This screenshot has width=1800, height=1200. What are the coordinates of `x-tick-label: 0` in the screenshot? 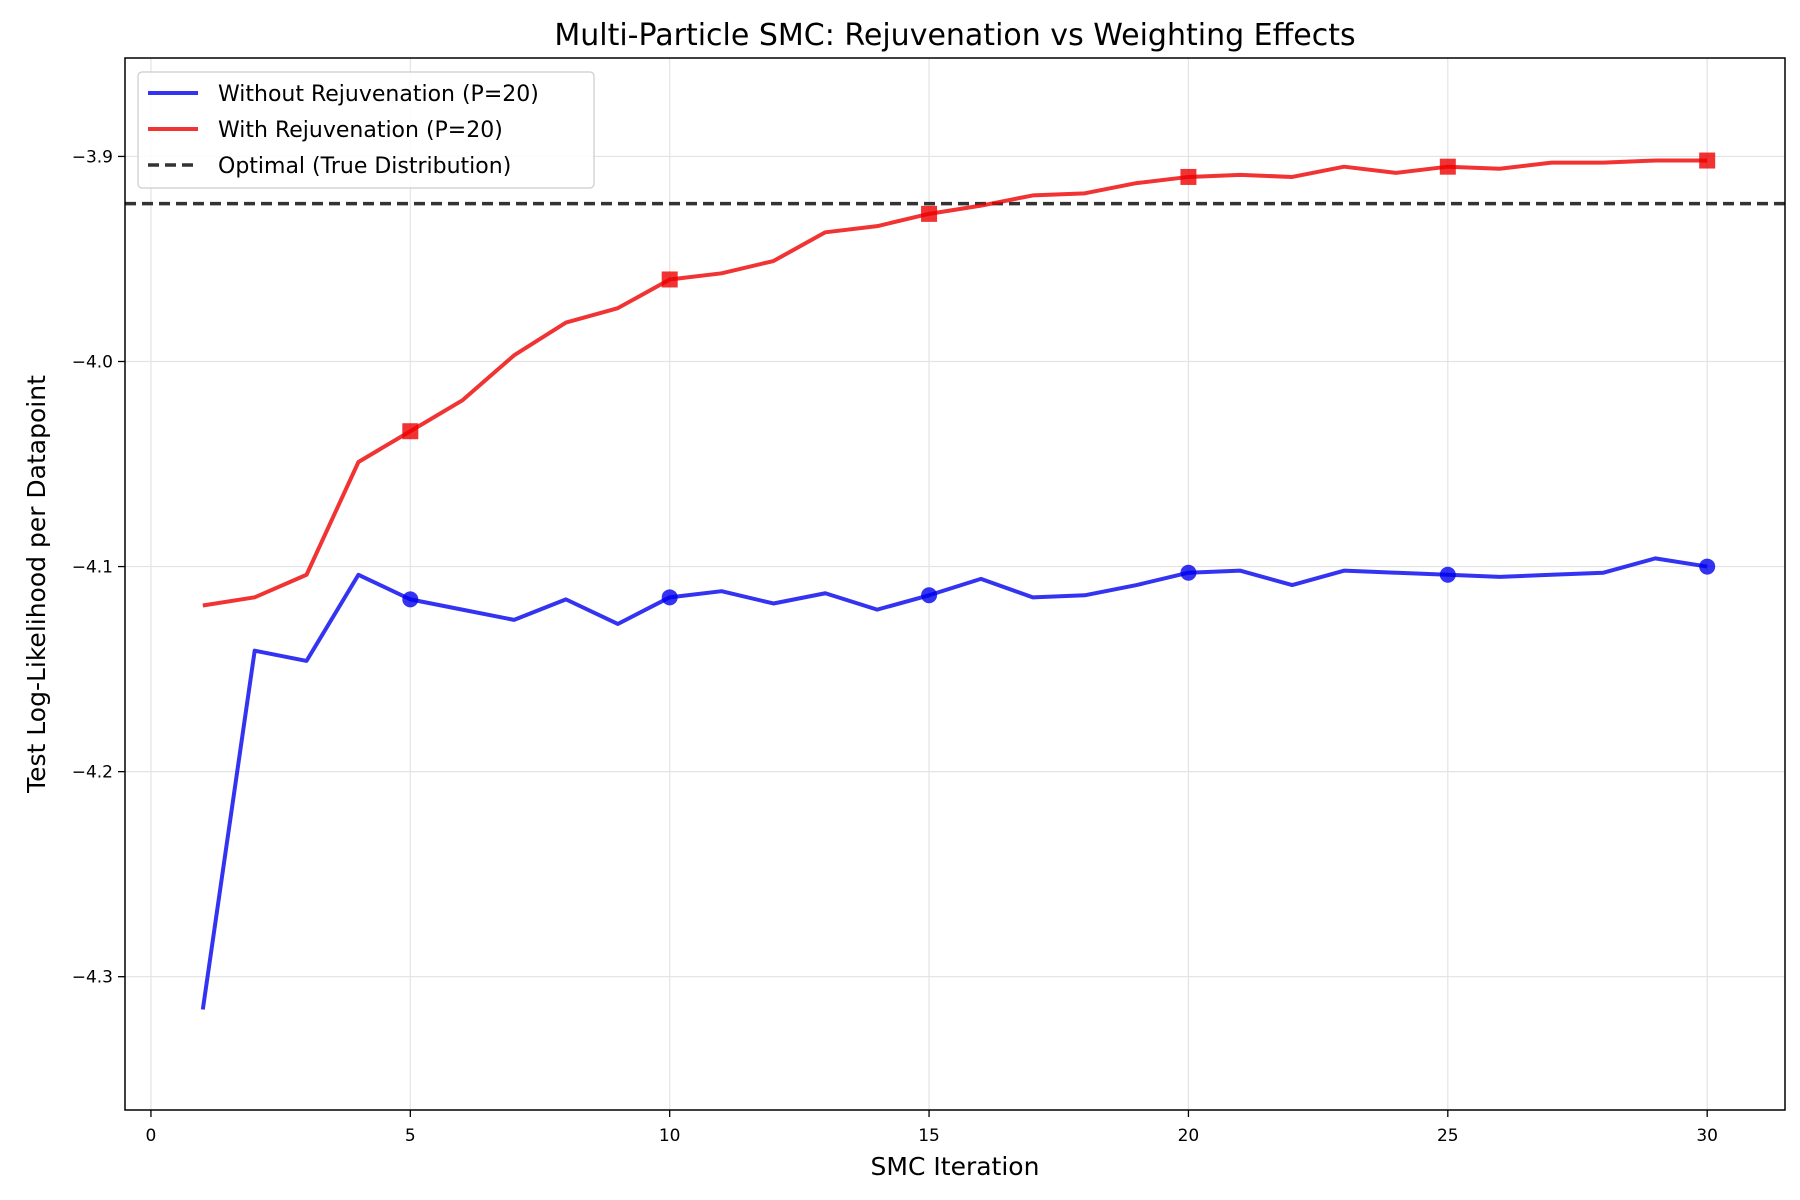 It's located at (151, 1136).